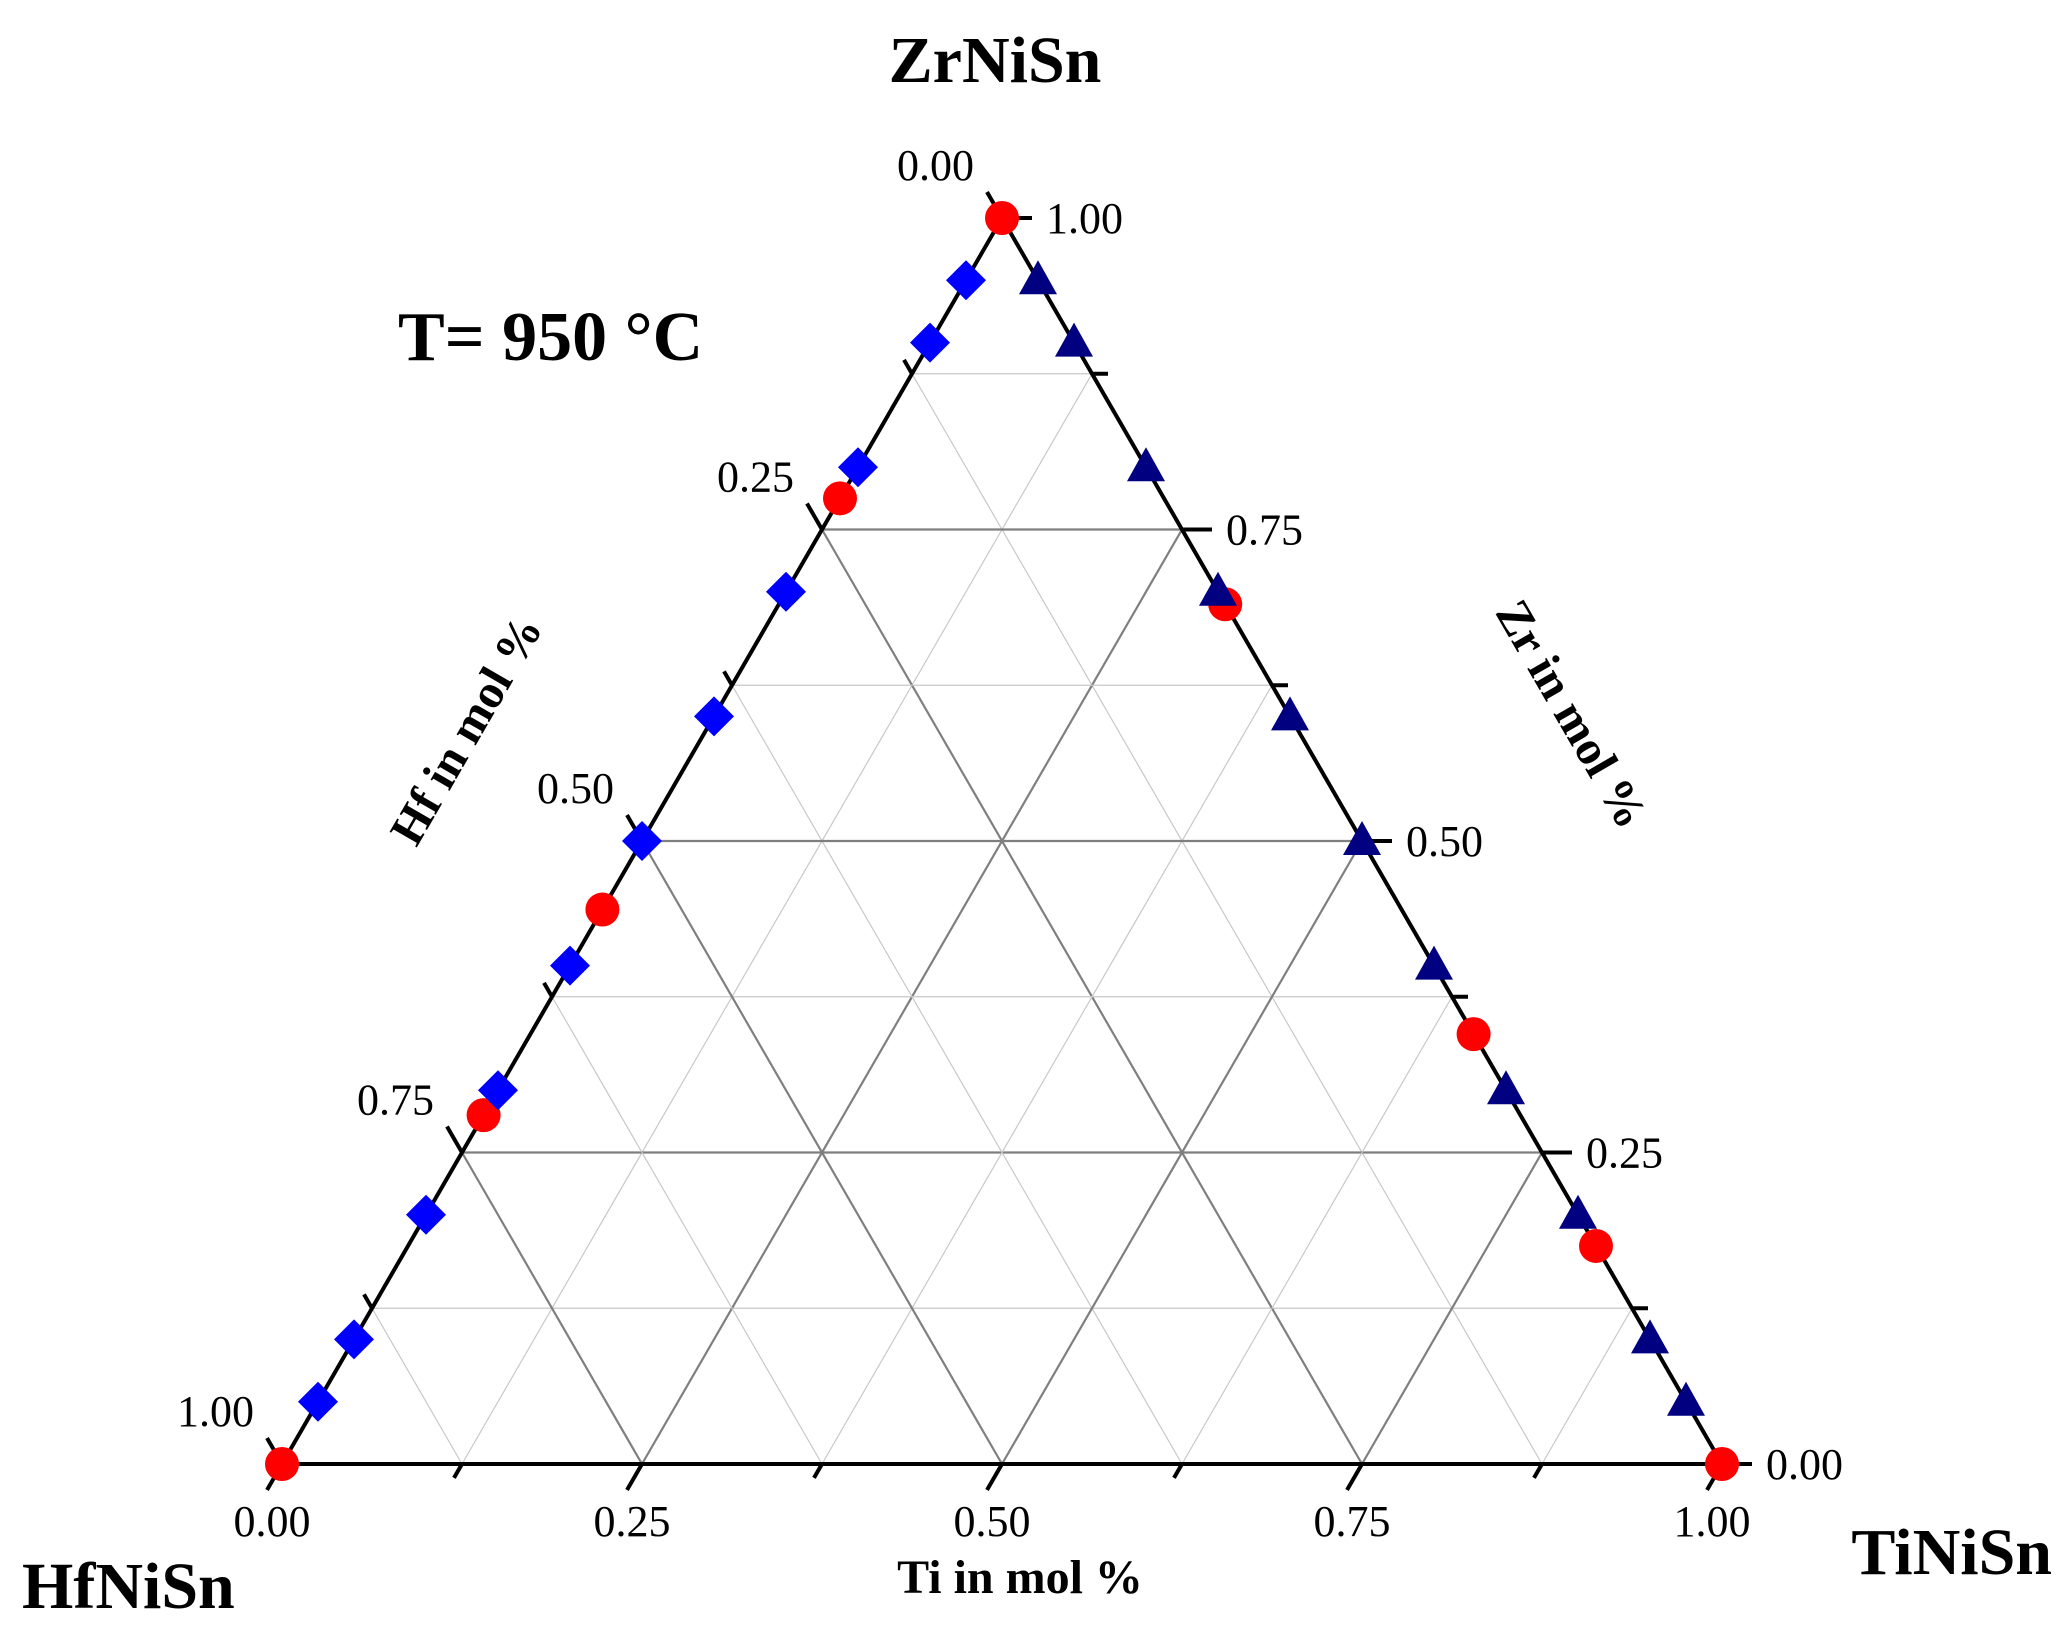 The height and width of the screenshot is (1627, 2062). Describe the element at coordinates (1712, 1521) in the screenshot. I see `tick-label-bottom: 1.00` at that location.